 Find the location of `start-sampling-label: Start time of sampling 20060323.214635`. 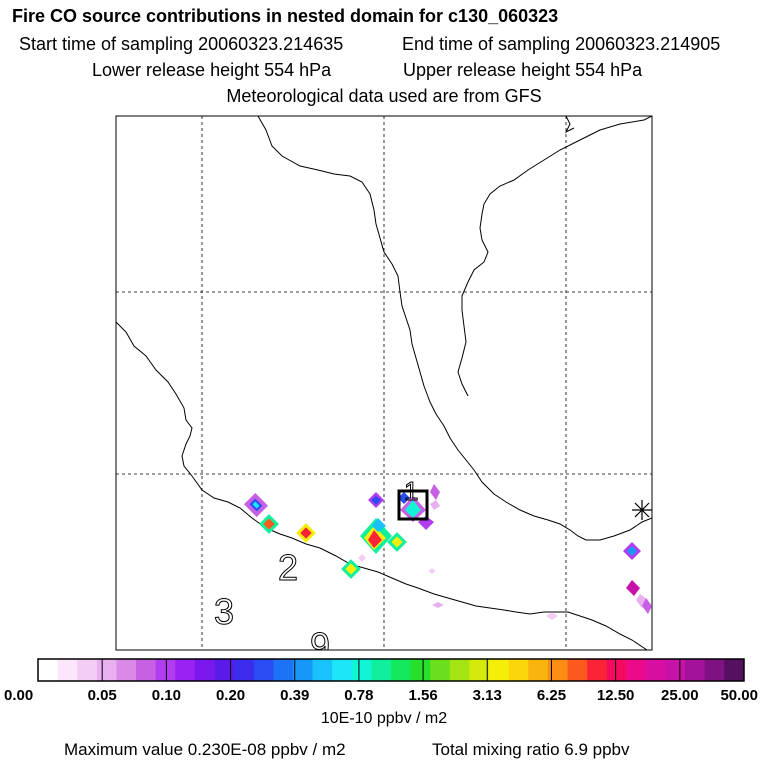

start-sampling-label: Start time of sampling 20060323.214635 is located at coordinates (181, 44).